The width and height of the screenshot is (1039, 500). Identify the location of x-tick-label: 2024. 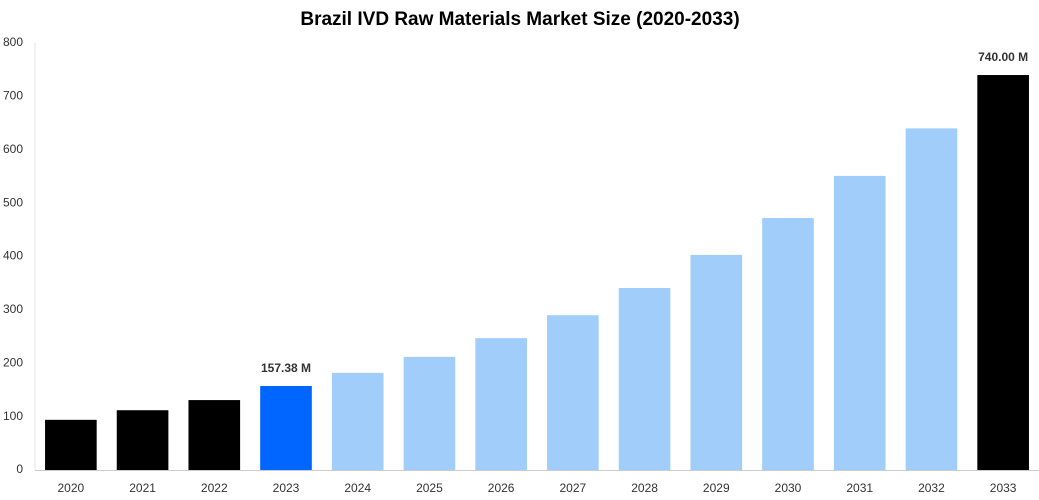
(357, 488).